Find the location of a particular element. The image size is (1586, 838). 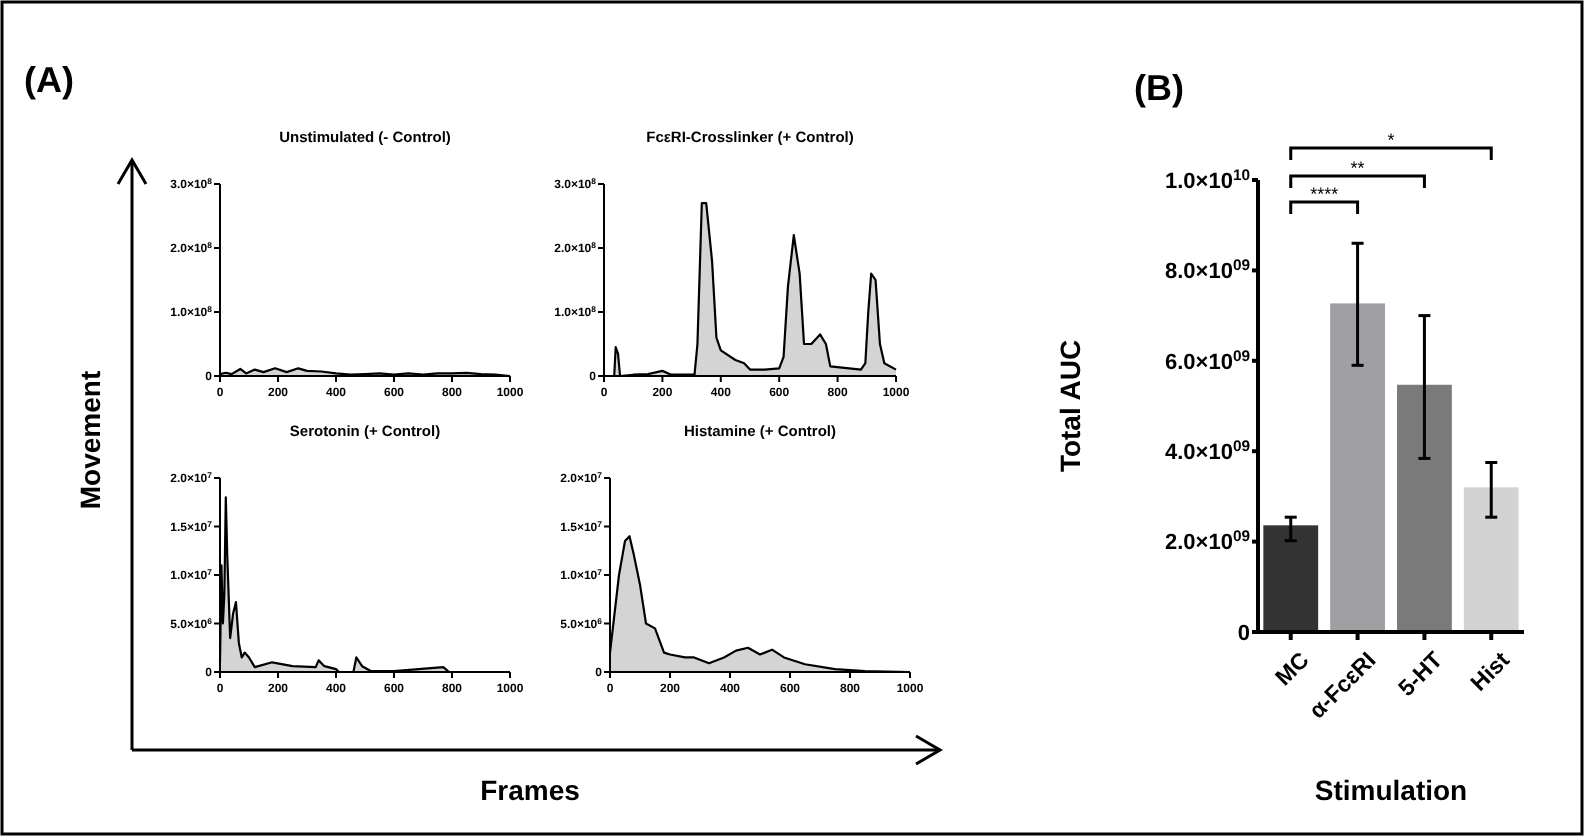

y-tick-label: 1.0×10$^{10}$ is located at coordinates (1207, 179).